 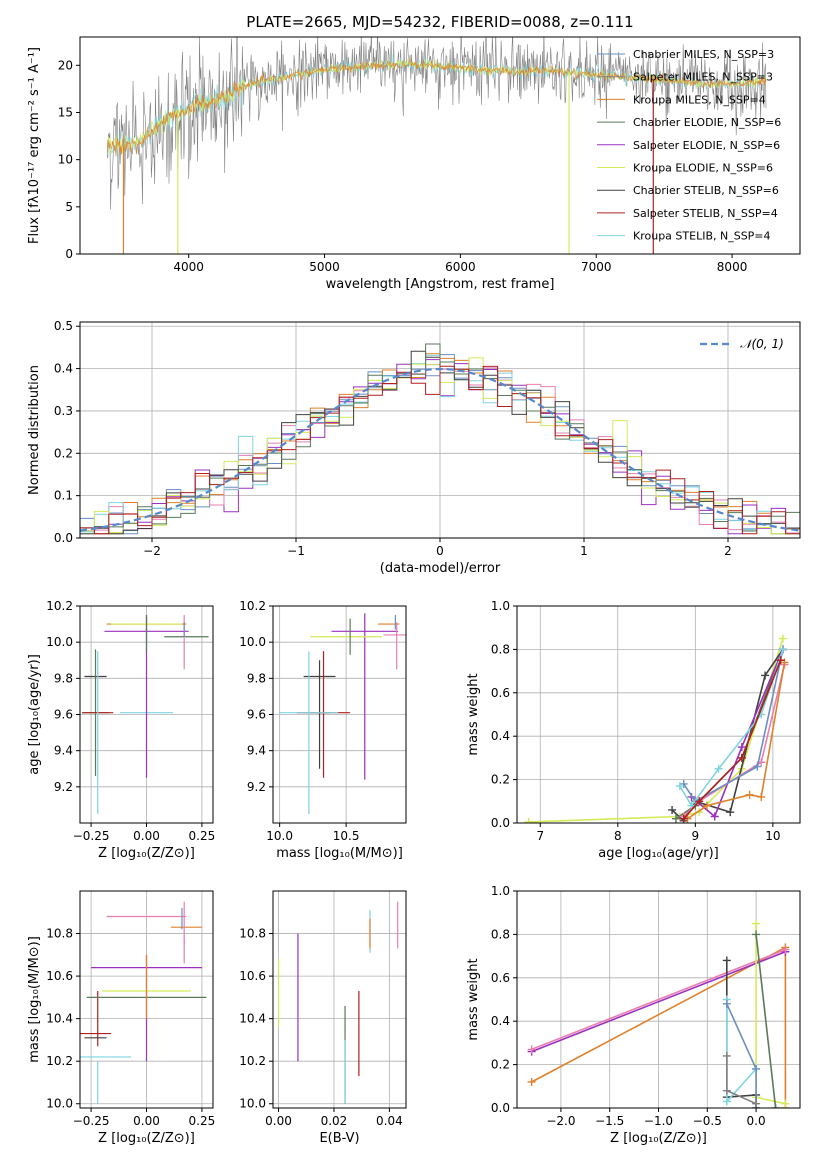 What do you see at coordinates (705, 213) in the screenshot?
I see `legend-label: Salpeter STELIB, N_SSP=4` at bounding box center [705, 213].